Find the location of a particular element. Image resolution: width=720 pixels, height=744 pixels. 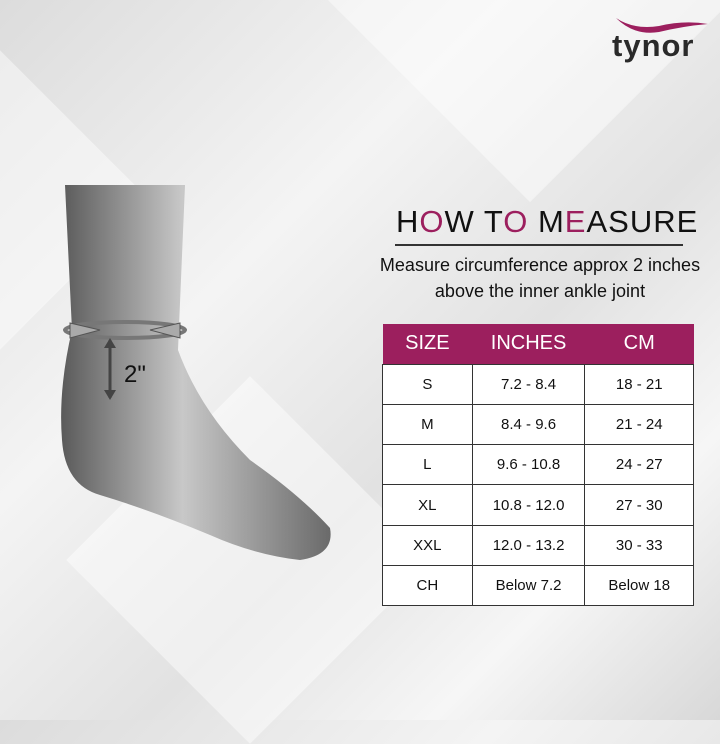

cell-size: XL is located at coordinates (427, 505).